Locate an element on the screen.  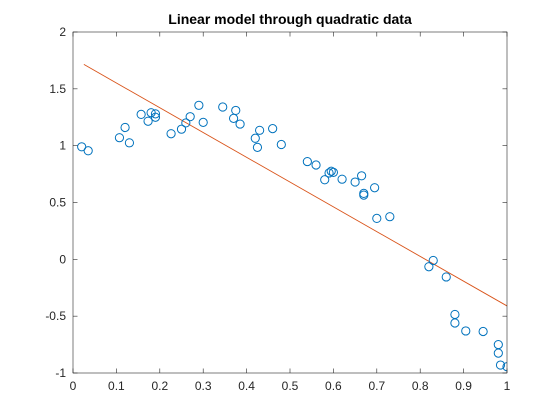
x-tick-label: 0.3 is located at coordinates (203, 386).